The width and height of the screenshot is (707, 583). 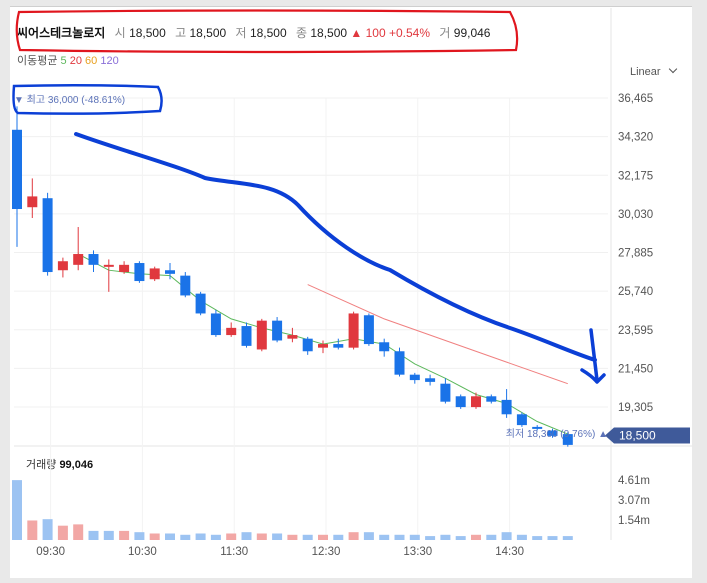 What do you see at coordinates (351, 6) in the screenshot?
I see `top-border` at bounding box center [351, 6].